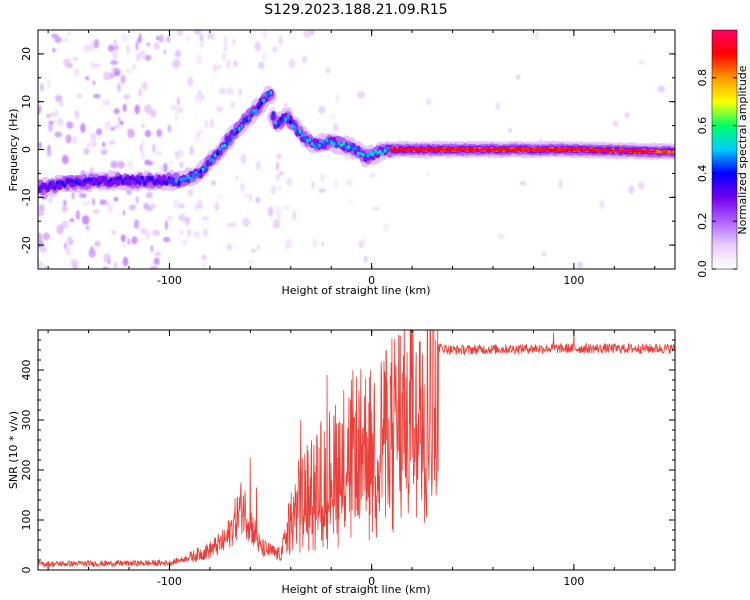 The width and height of the screenshot is (750, 600). Describe the element at coordinates (716, 173) in the screenshot. I see `colorbar-ticks: 0.0 0.2 0.4 0.6 0.8` at that location.